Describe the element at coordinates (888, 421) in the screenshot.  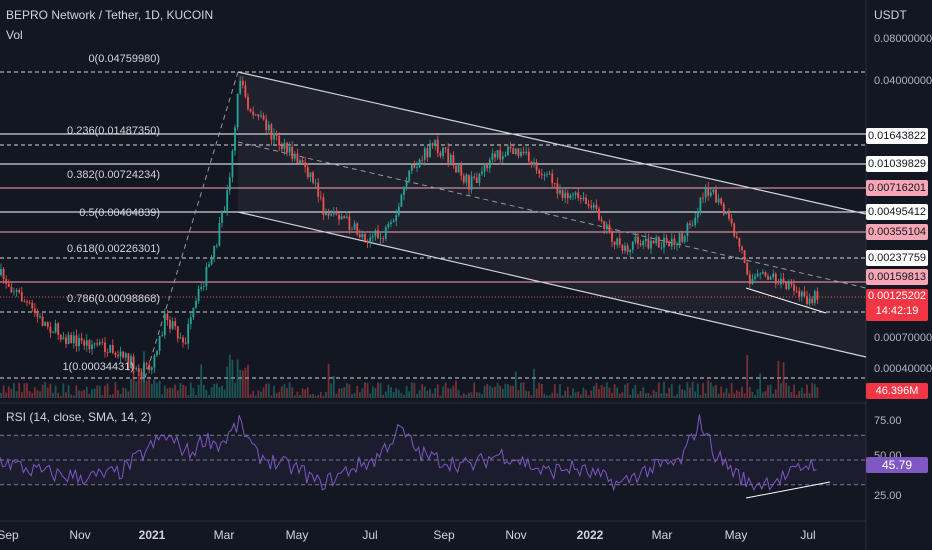
I see `rsi-tick: 75.00` at that location.